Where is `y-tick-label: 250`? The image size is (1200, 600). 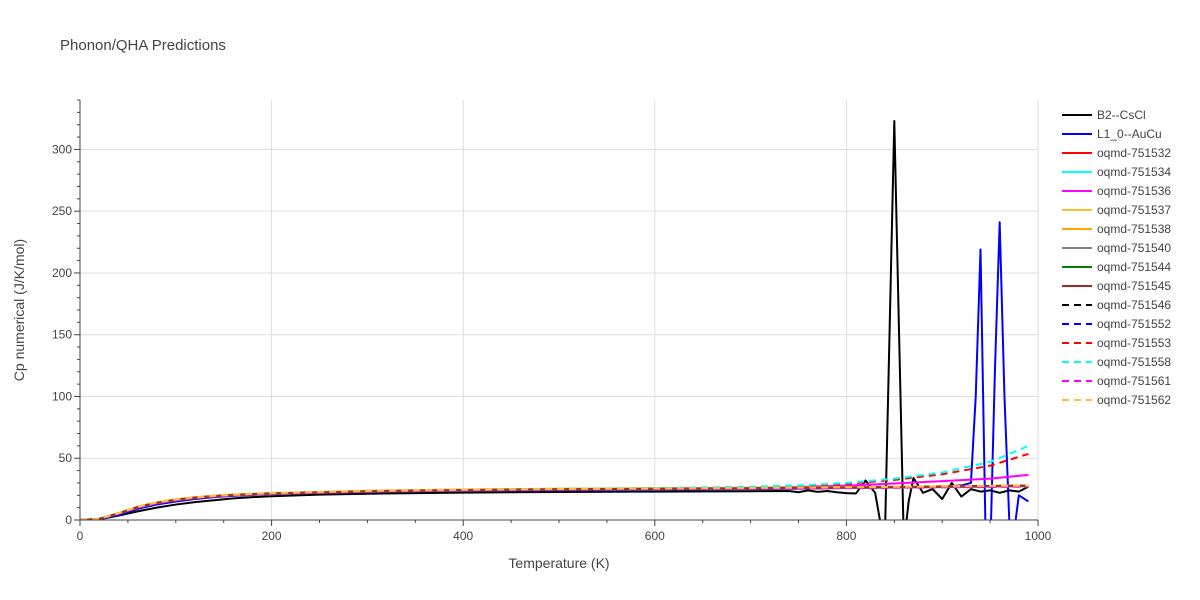
y-tick-label: 250 is located at coordinates (62, 211).